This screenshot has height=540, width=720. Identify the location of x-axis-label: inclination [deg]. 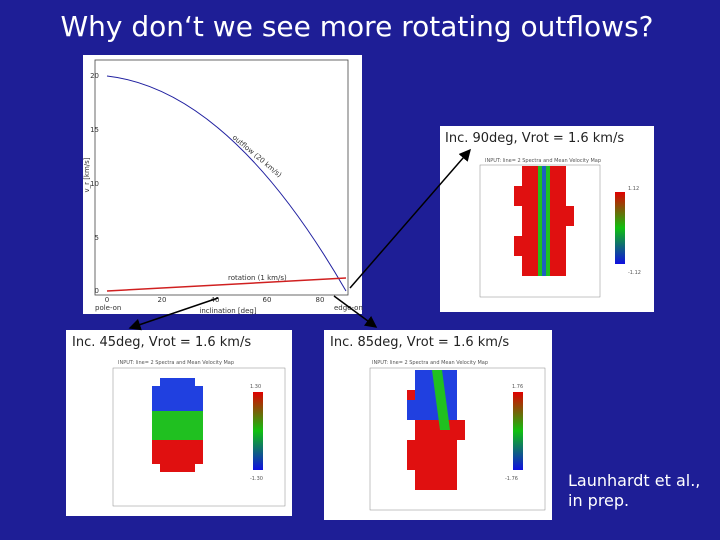
(227, 311).